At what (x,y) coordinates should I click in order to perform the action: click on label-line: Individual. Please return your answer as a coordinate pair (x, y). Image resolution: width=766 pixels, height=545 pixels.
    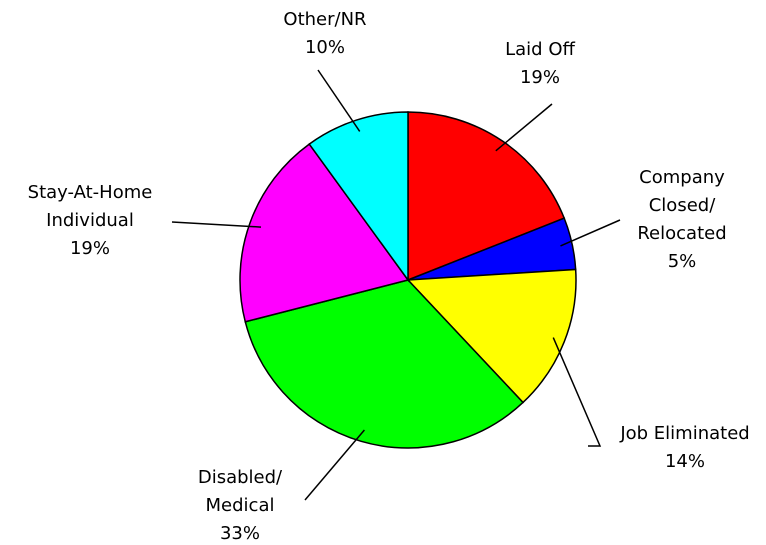
    Looking at the image, I should click on (90, 220).